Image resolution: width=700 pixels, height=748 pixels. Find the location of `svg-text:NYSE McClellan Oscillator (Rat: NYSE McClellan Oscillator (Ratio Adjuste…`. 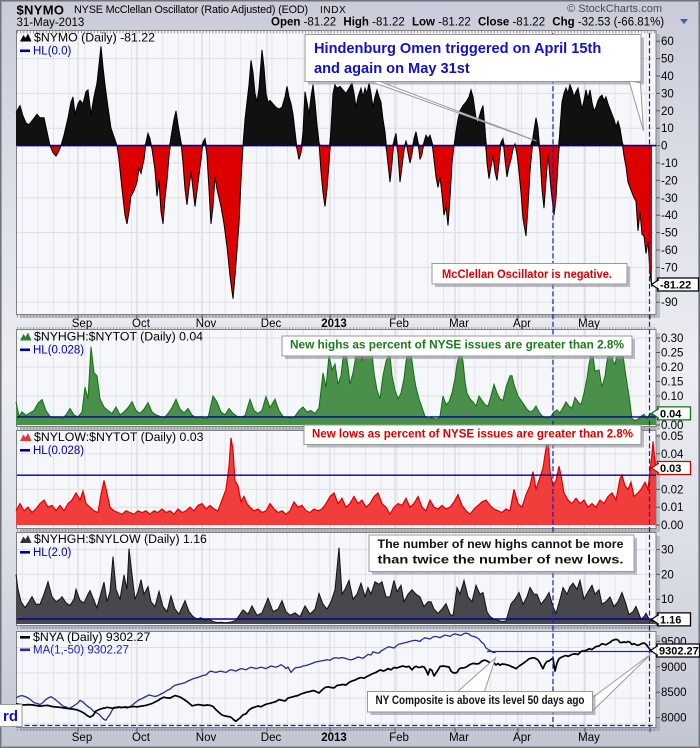

svg-text:NYSE McClellan Oscillator (Rat: NYSE McClellan Oscillator (Ratio Adjuste… is located at coordinates (191, 10).